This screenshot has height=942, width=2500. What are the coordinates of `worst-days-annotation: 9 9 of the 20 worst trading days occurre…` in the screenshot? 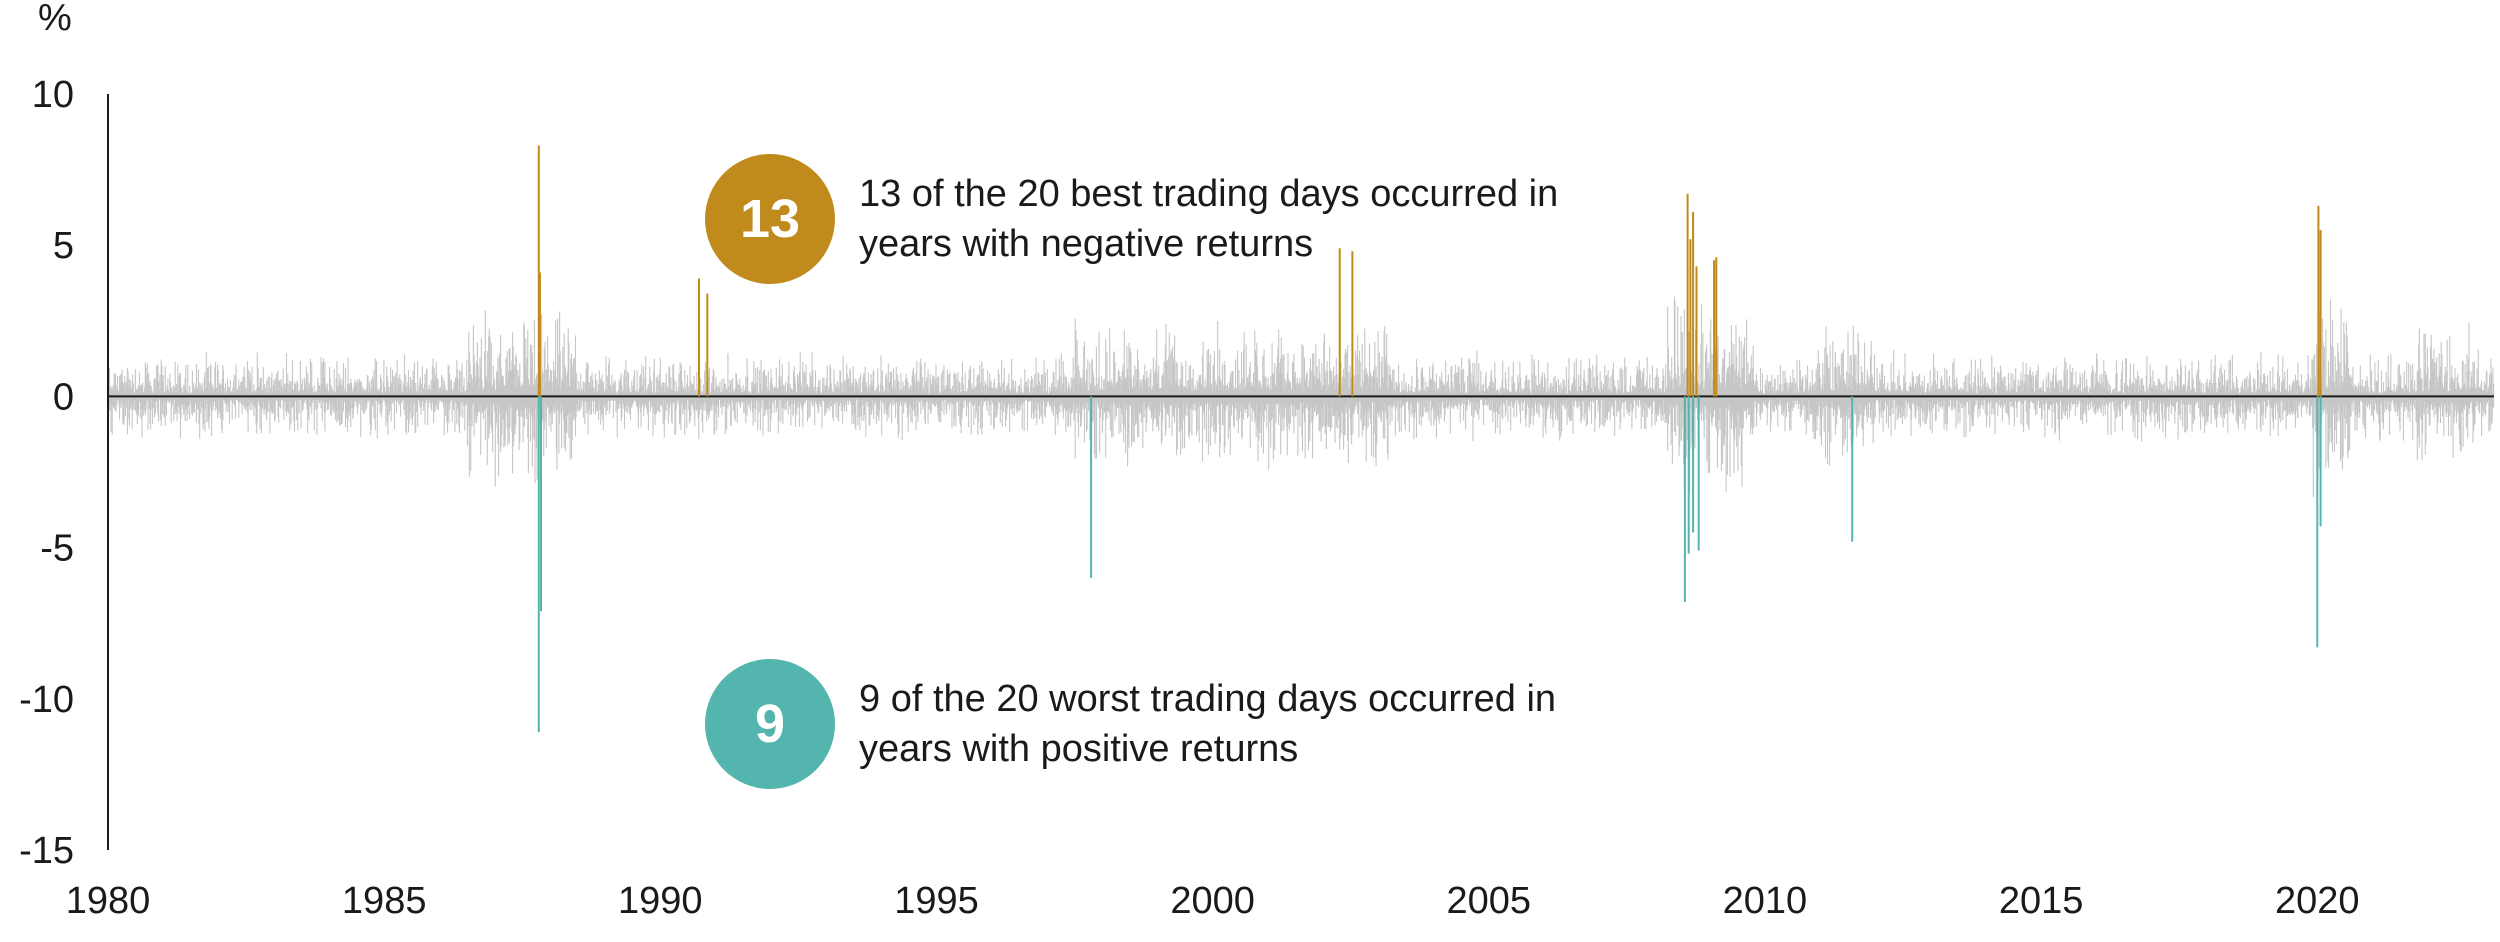 It's located at (1162, 724).